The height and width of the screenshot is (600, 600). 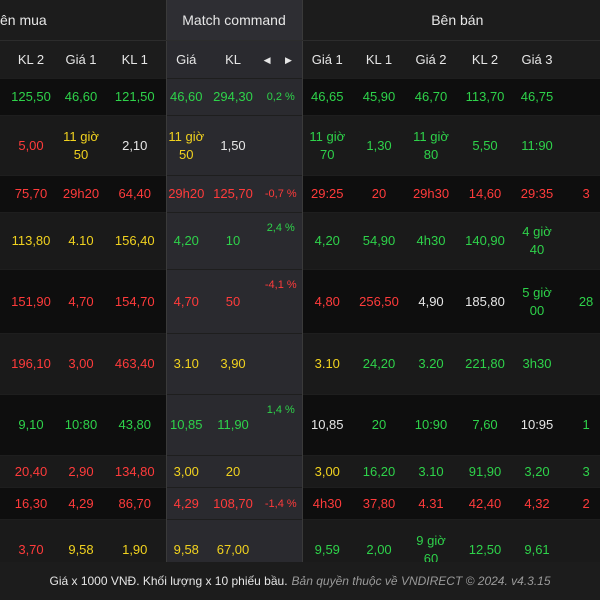 What do you see at coordinates (431, 425) in the screenshot?
I see `cell-ask-price2: 10:90` at bounding box center [431, 425].